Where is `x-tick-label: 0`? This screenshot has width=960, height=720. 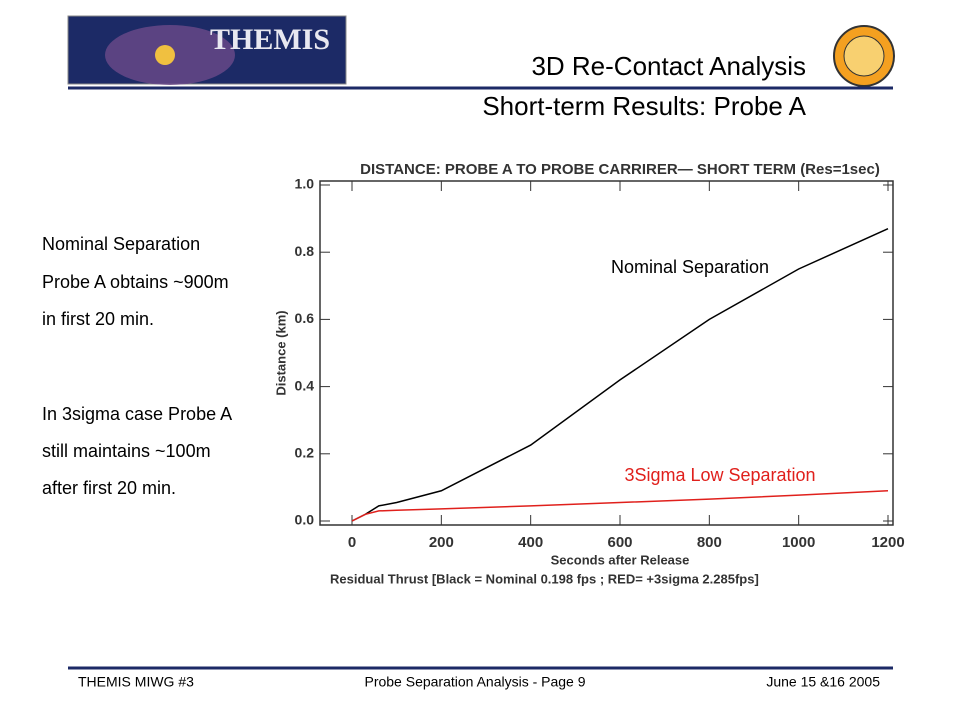
x-tick-label: 0 is located at coordinates (352, 542).